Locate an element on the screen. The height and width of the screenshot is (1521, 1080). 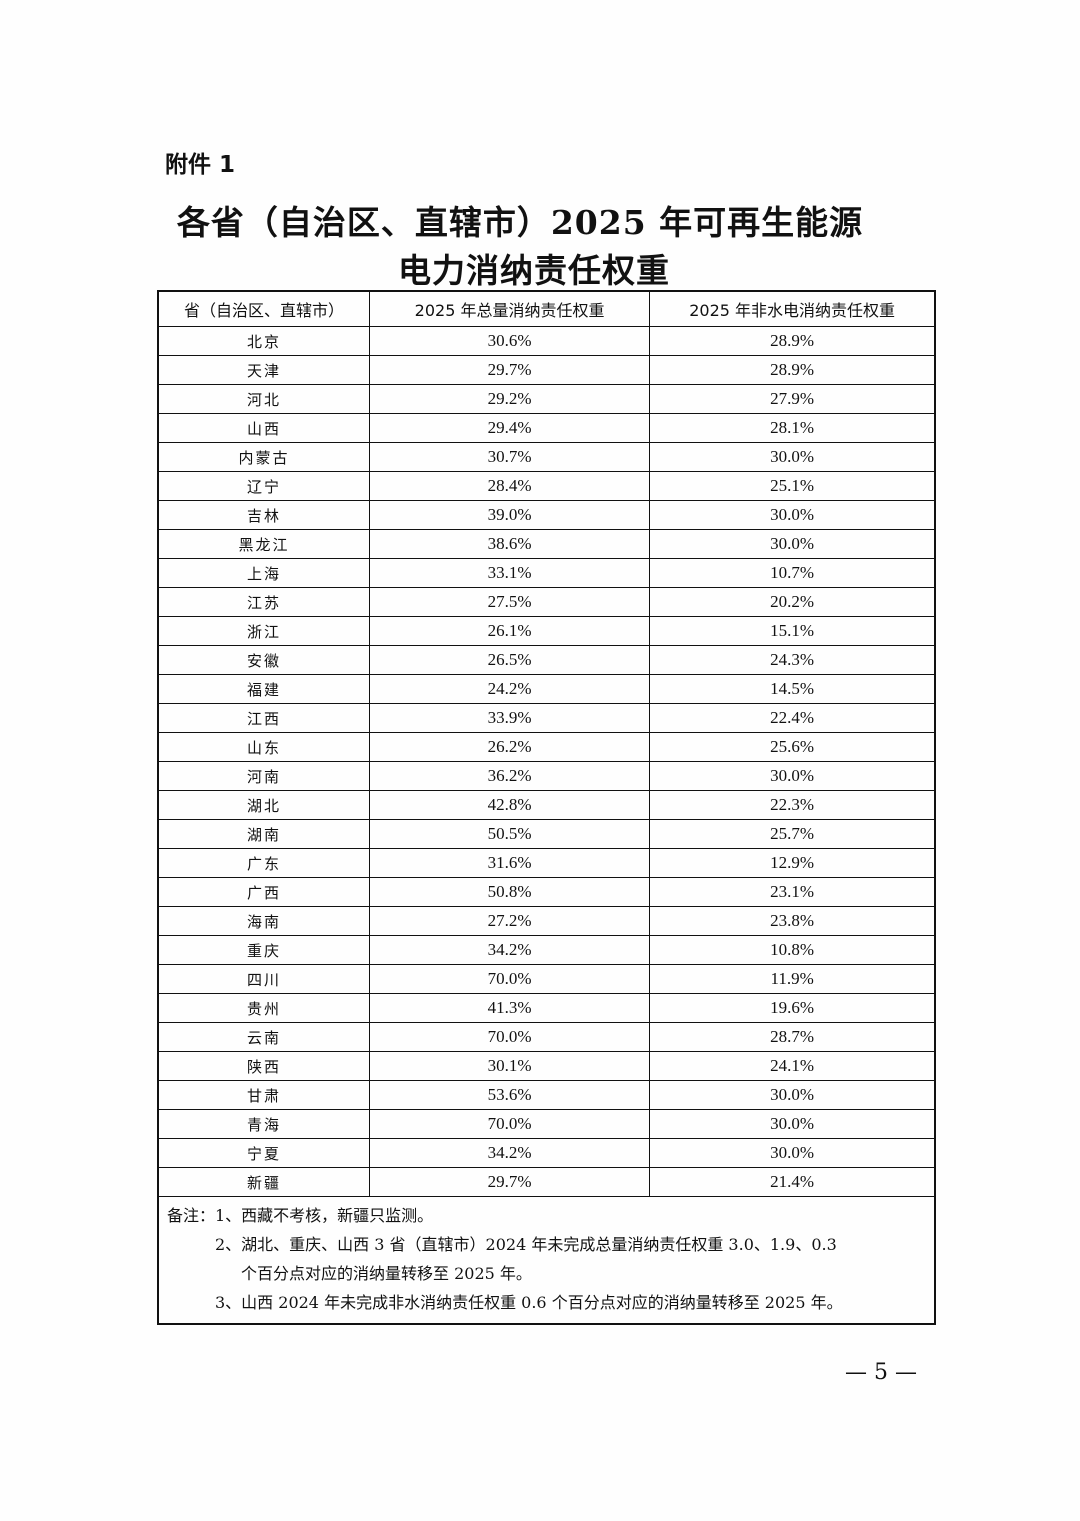
table-row: 甘肃 53.6% 30.0% is located at coordinates (546, 1095).